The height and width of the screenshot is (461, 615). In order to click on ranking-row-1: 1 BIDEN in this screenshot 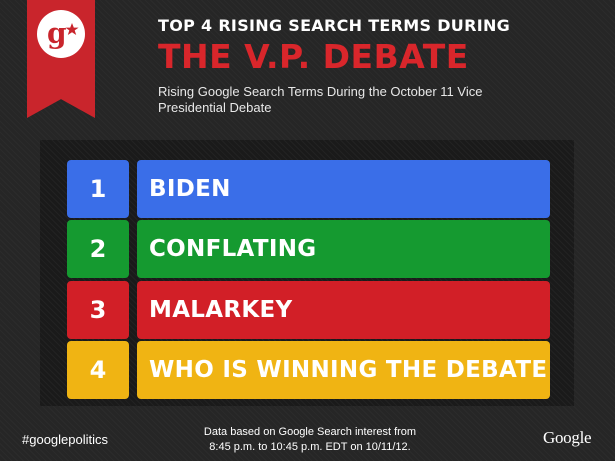, I will do `click(308, 189)`.